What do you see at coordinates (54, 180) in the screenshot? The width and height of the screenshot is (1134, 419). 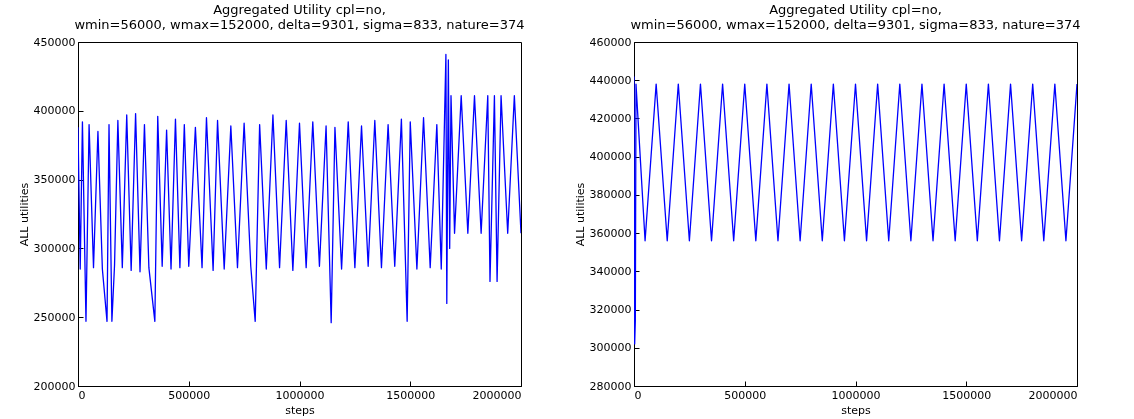 I see `y-tick-label: 350000` at bounding box center [54, 180].